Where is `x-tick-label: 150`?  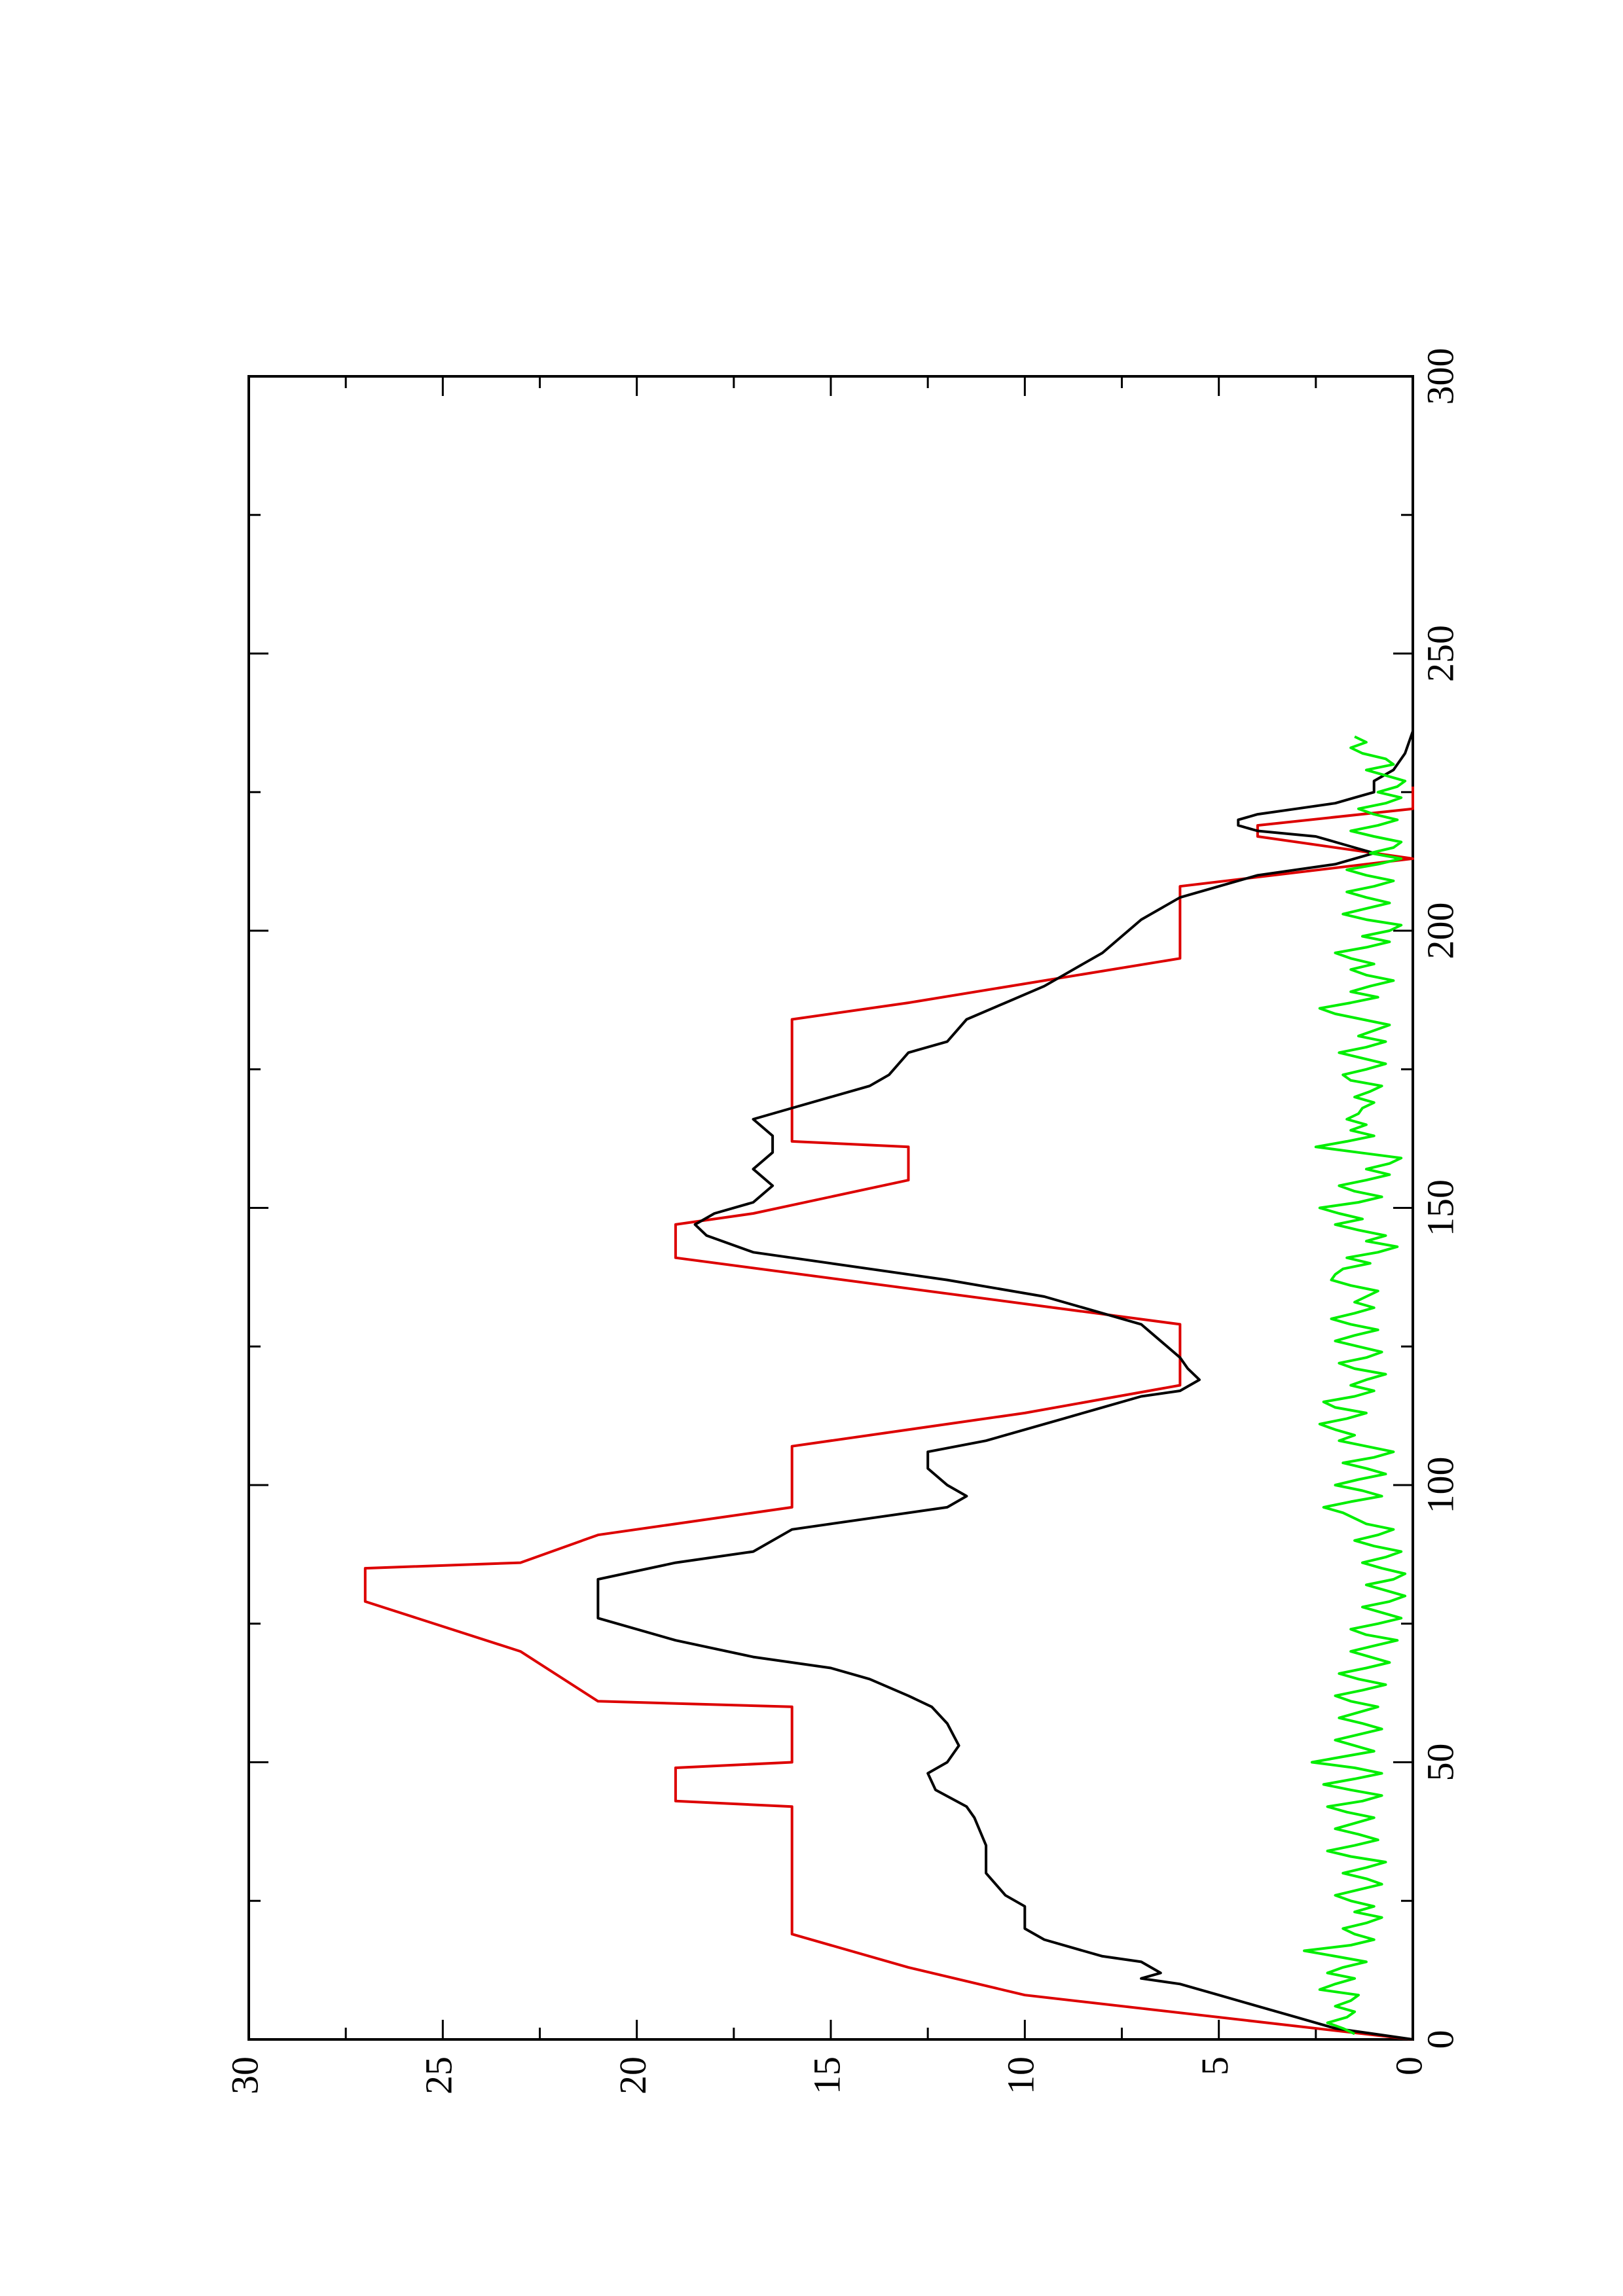 x-tick-label: 150 is located at coordinates (1440, 1207).